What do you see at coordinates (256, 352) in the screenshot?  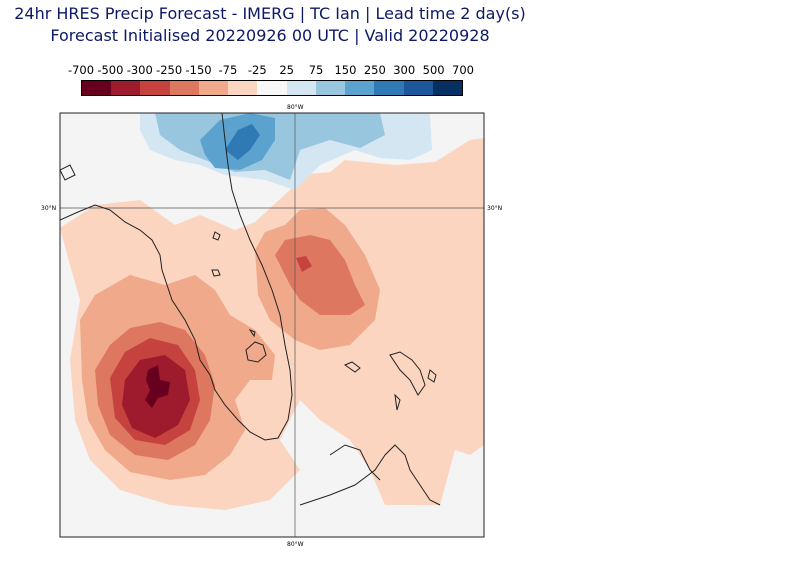 I see `lake-okeechobee` at bounding box center [256, 352].